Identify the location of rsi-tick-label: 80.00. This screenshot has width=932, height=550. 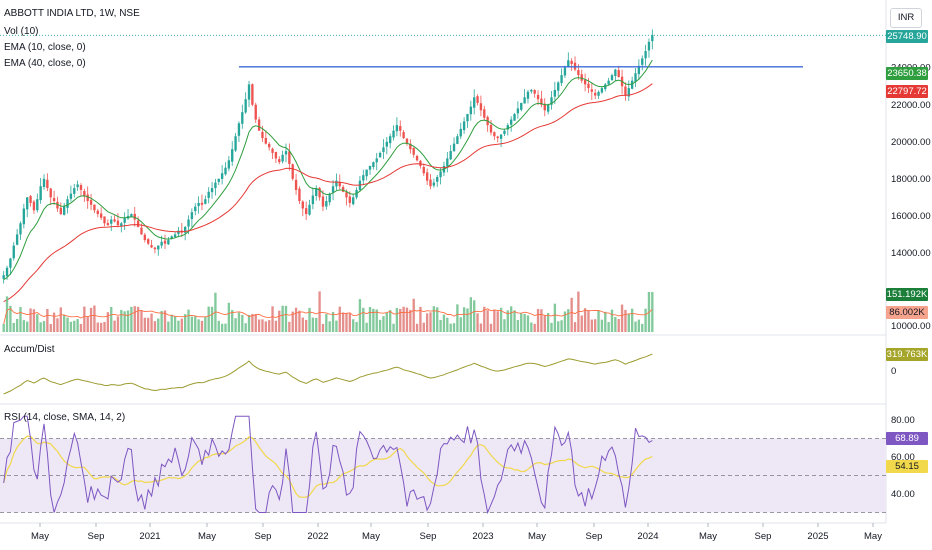
(903, 420).